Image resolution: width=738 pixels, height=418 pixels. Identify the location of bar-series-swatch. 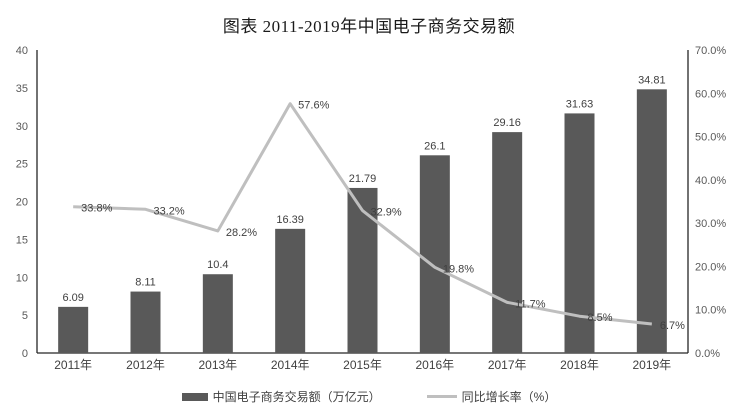
(194, 396).